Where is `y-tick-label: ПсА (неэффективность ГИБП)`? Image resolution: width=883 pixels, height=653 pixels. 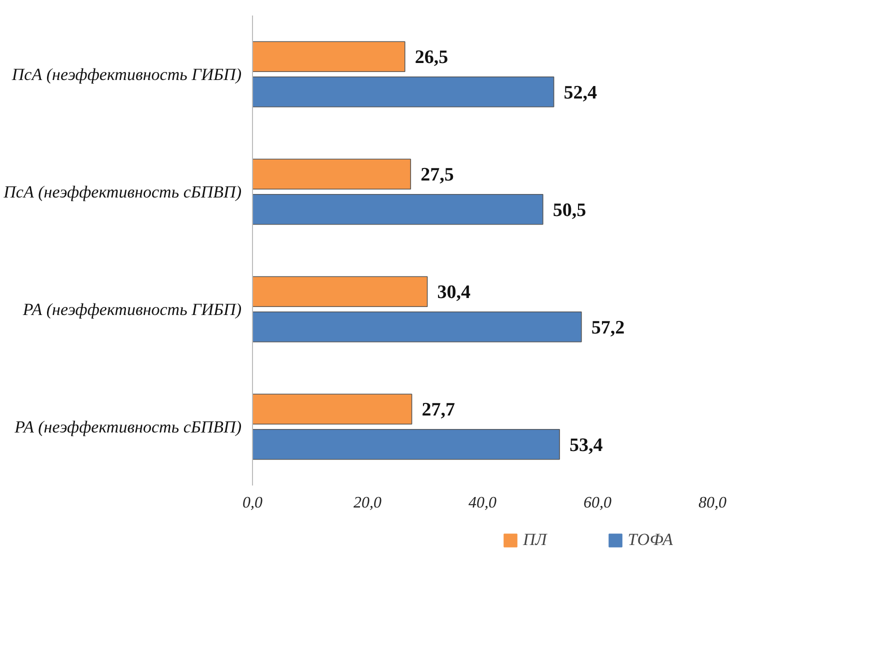
y-tick-label: ПсА (неэффективность ГИБП) is located at coordinates (126, 74).